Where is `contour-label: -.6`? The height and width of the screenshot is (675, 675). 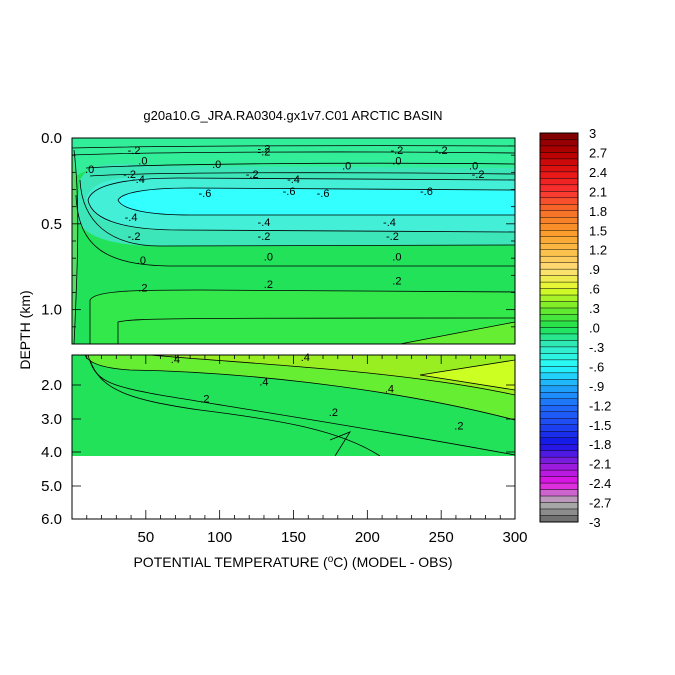 contour-label: -.6 is located at coordinates (289, 192).